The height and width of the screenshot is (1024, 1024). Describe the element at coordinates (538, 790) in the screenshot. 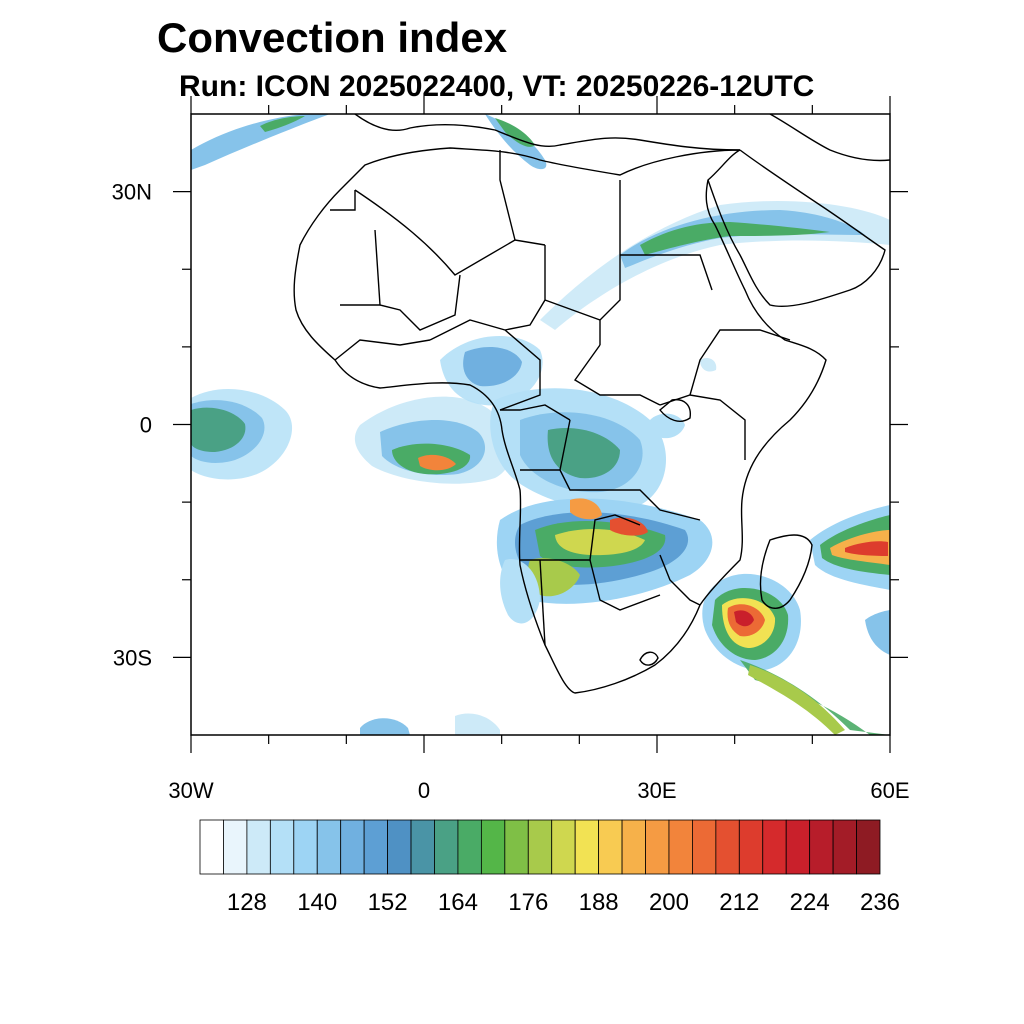

I see `x-tick-labels: 30W 0 30E 60E` at that location.